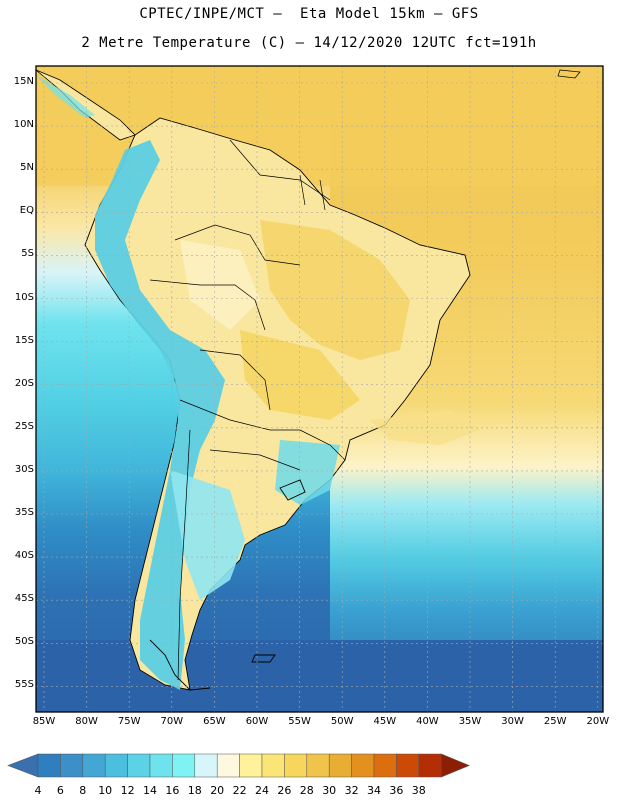 The width and height of the screenshot is (618, 800). What do you see at coordinates (374, 790) in the screenshot?
I see `colorbar-tick-label: 34` at bounding box center [374, 790].